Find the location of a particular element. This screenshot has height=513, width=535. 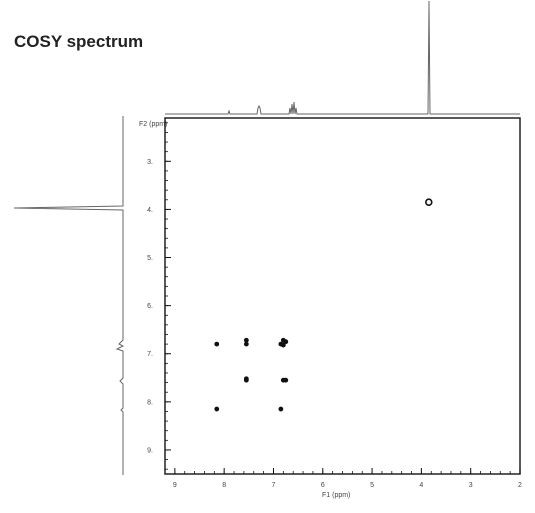

x-tick-label-6: 6 is located at coordinates (323, 485).